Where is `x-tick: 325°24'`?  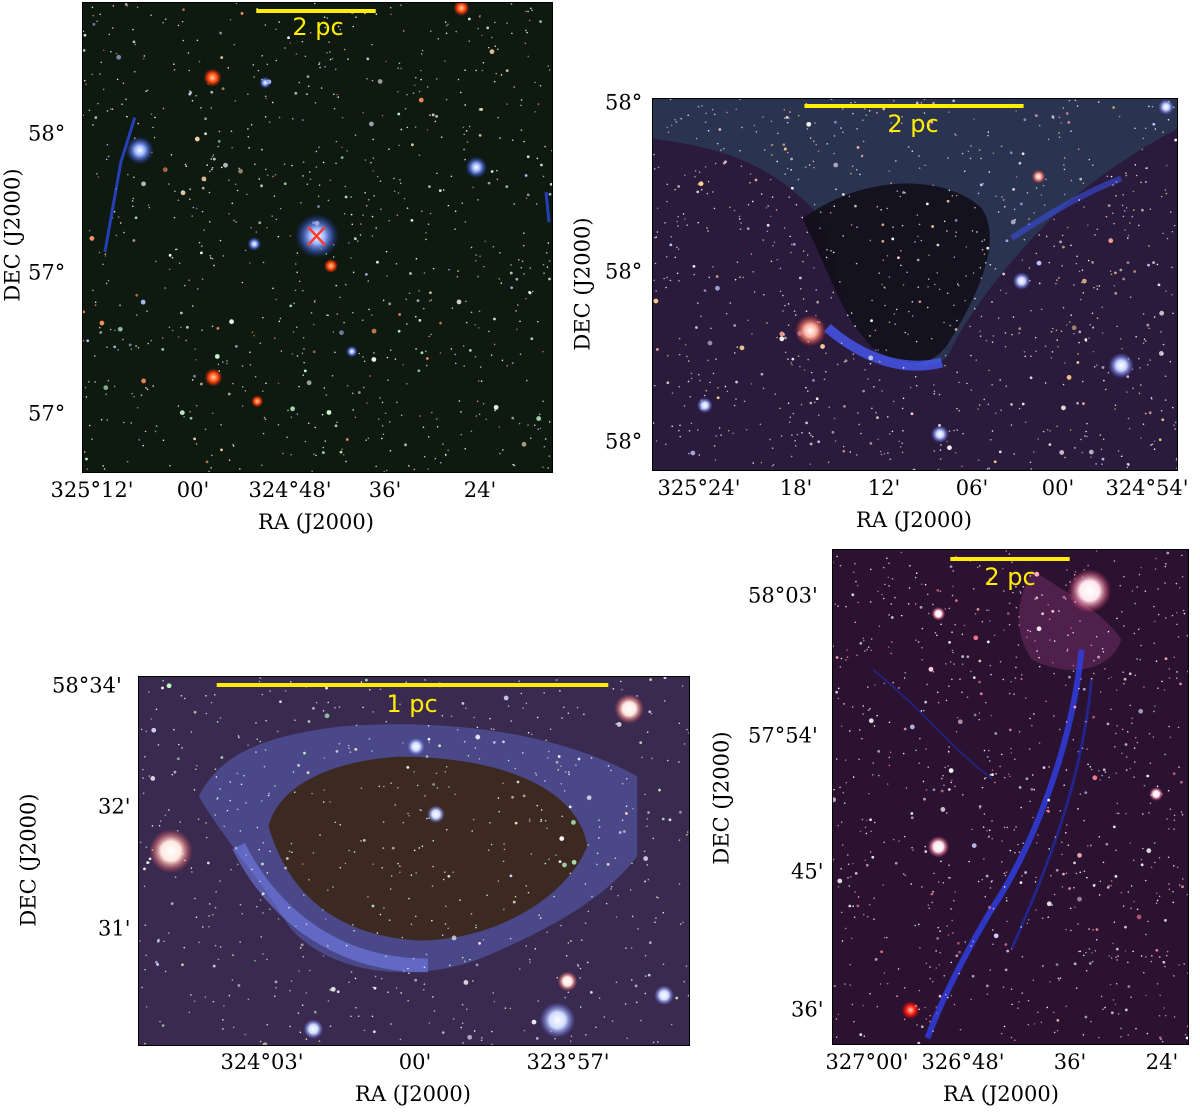 x-tick: 325°24' is located at coordinates (699, 488).